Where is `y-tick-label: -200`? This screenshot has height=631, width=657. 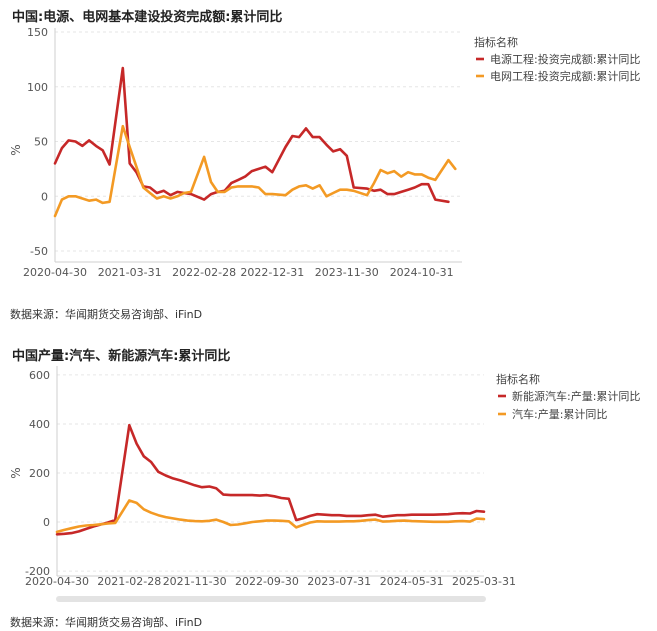
y-tick-label: -200 is located at coordinates (37, 571).